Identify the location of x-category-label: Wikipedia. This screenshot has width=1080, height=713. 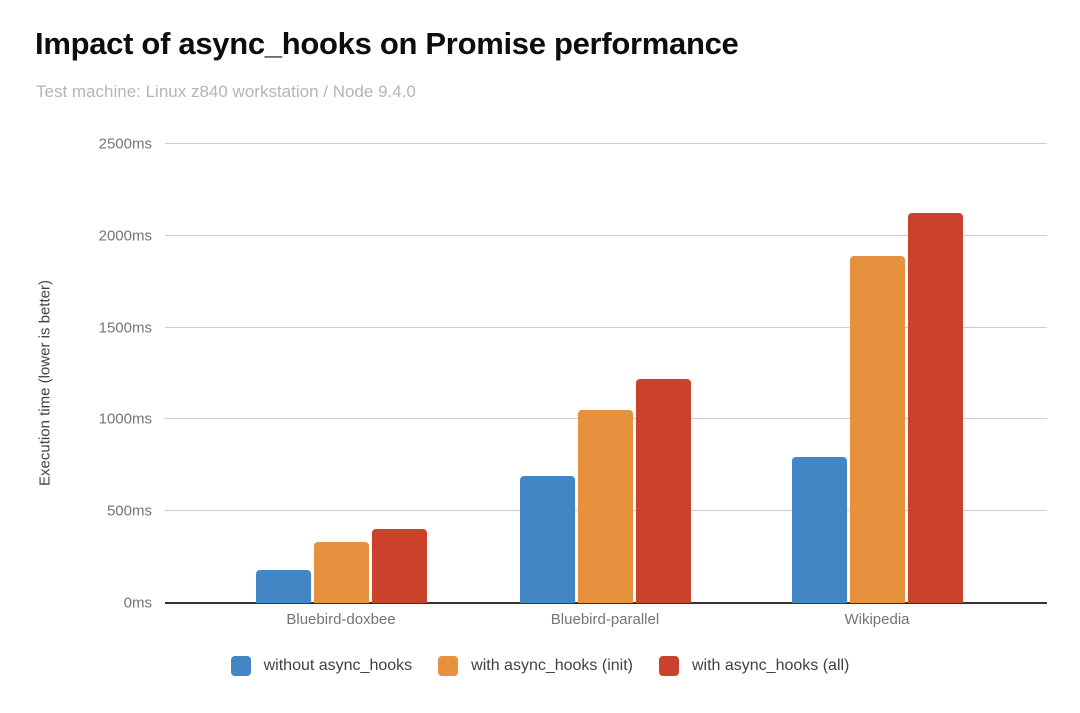
(877, 619).